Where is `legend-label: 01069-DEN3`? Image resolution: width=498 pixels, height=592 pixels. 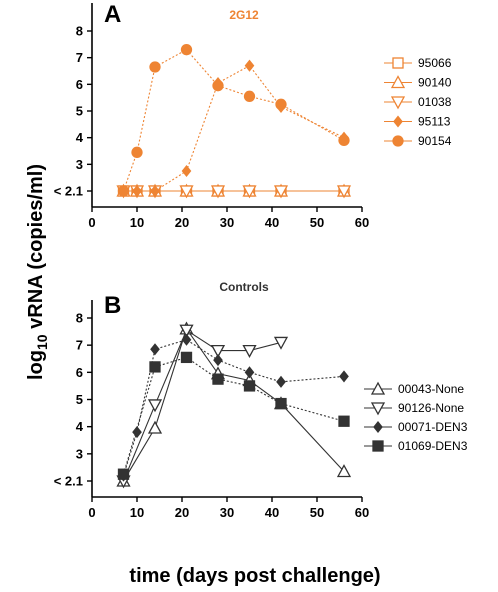 legend-label: 01069-DEN3 is located at coordinates (433, 446).